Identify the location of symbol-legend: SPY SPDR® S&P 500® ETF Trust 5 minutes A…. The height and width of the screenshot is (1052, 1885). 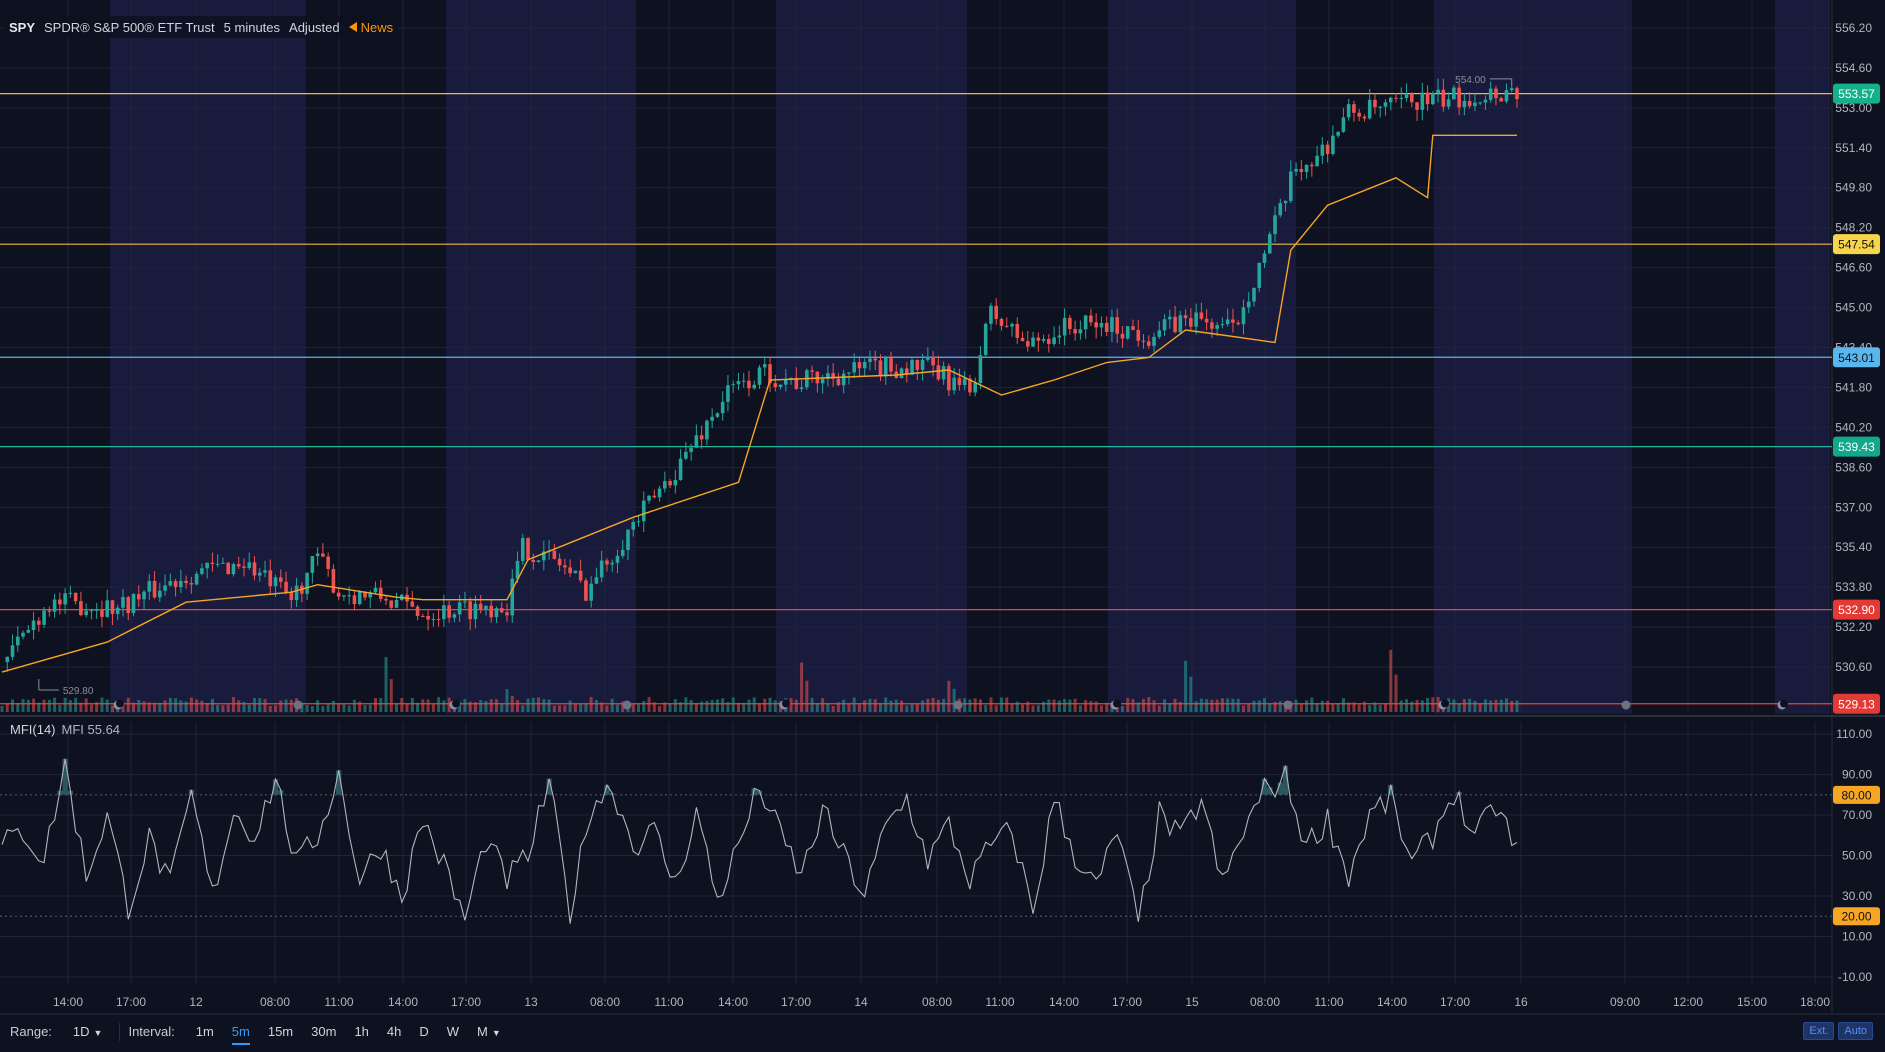
(201, 27).